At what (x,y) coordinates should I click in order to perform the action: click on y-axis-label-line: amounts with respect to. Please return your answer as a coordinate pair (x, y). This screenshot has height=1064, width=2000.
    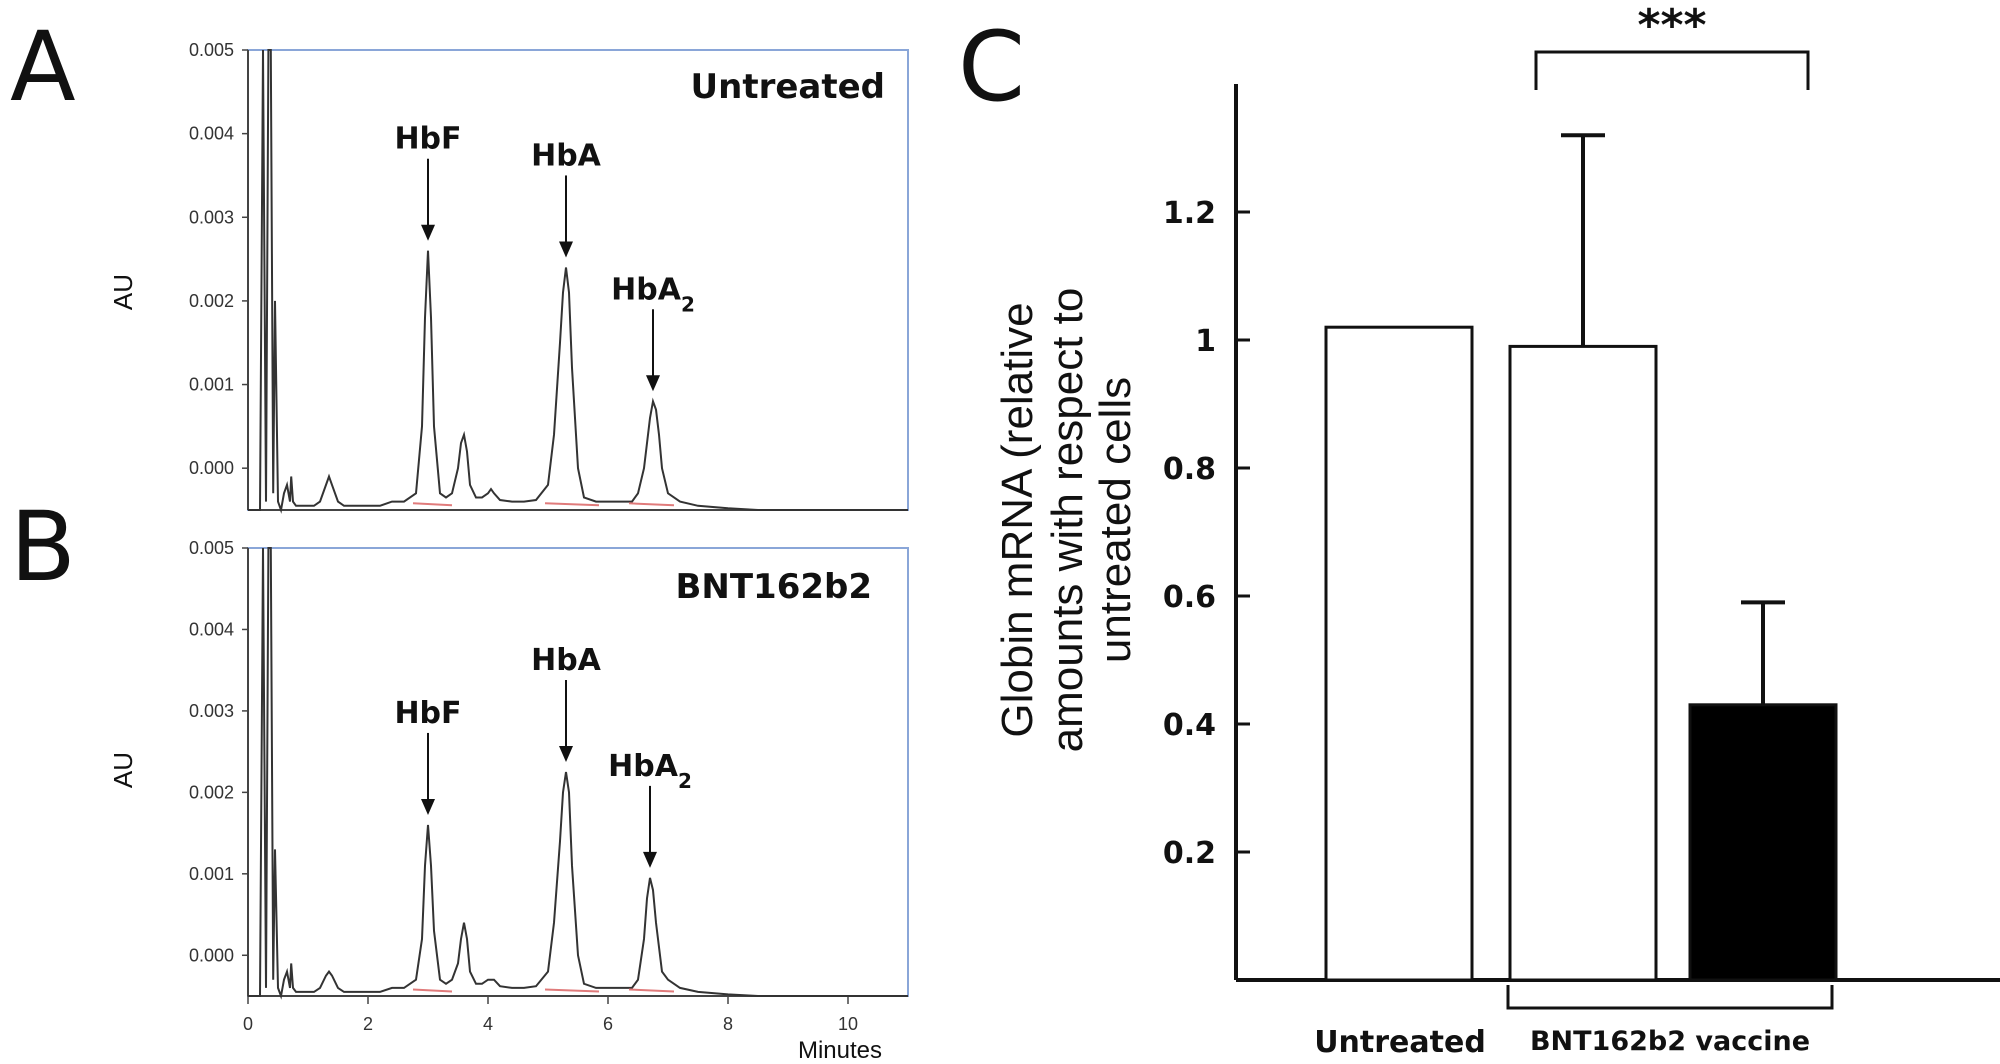
    Looking at the image, I should click on (1067, 520).